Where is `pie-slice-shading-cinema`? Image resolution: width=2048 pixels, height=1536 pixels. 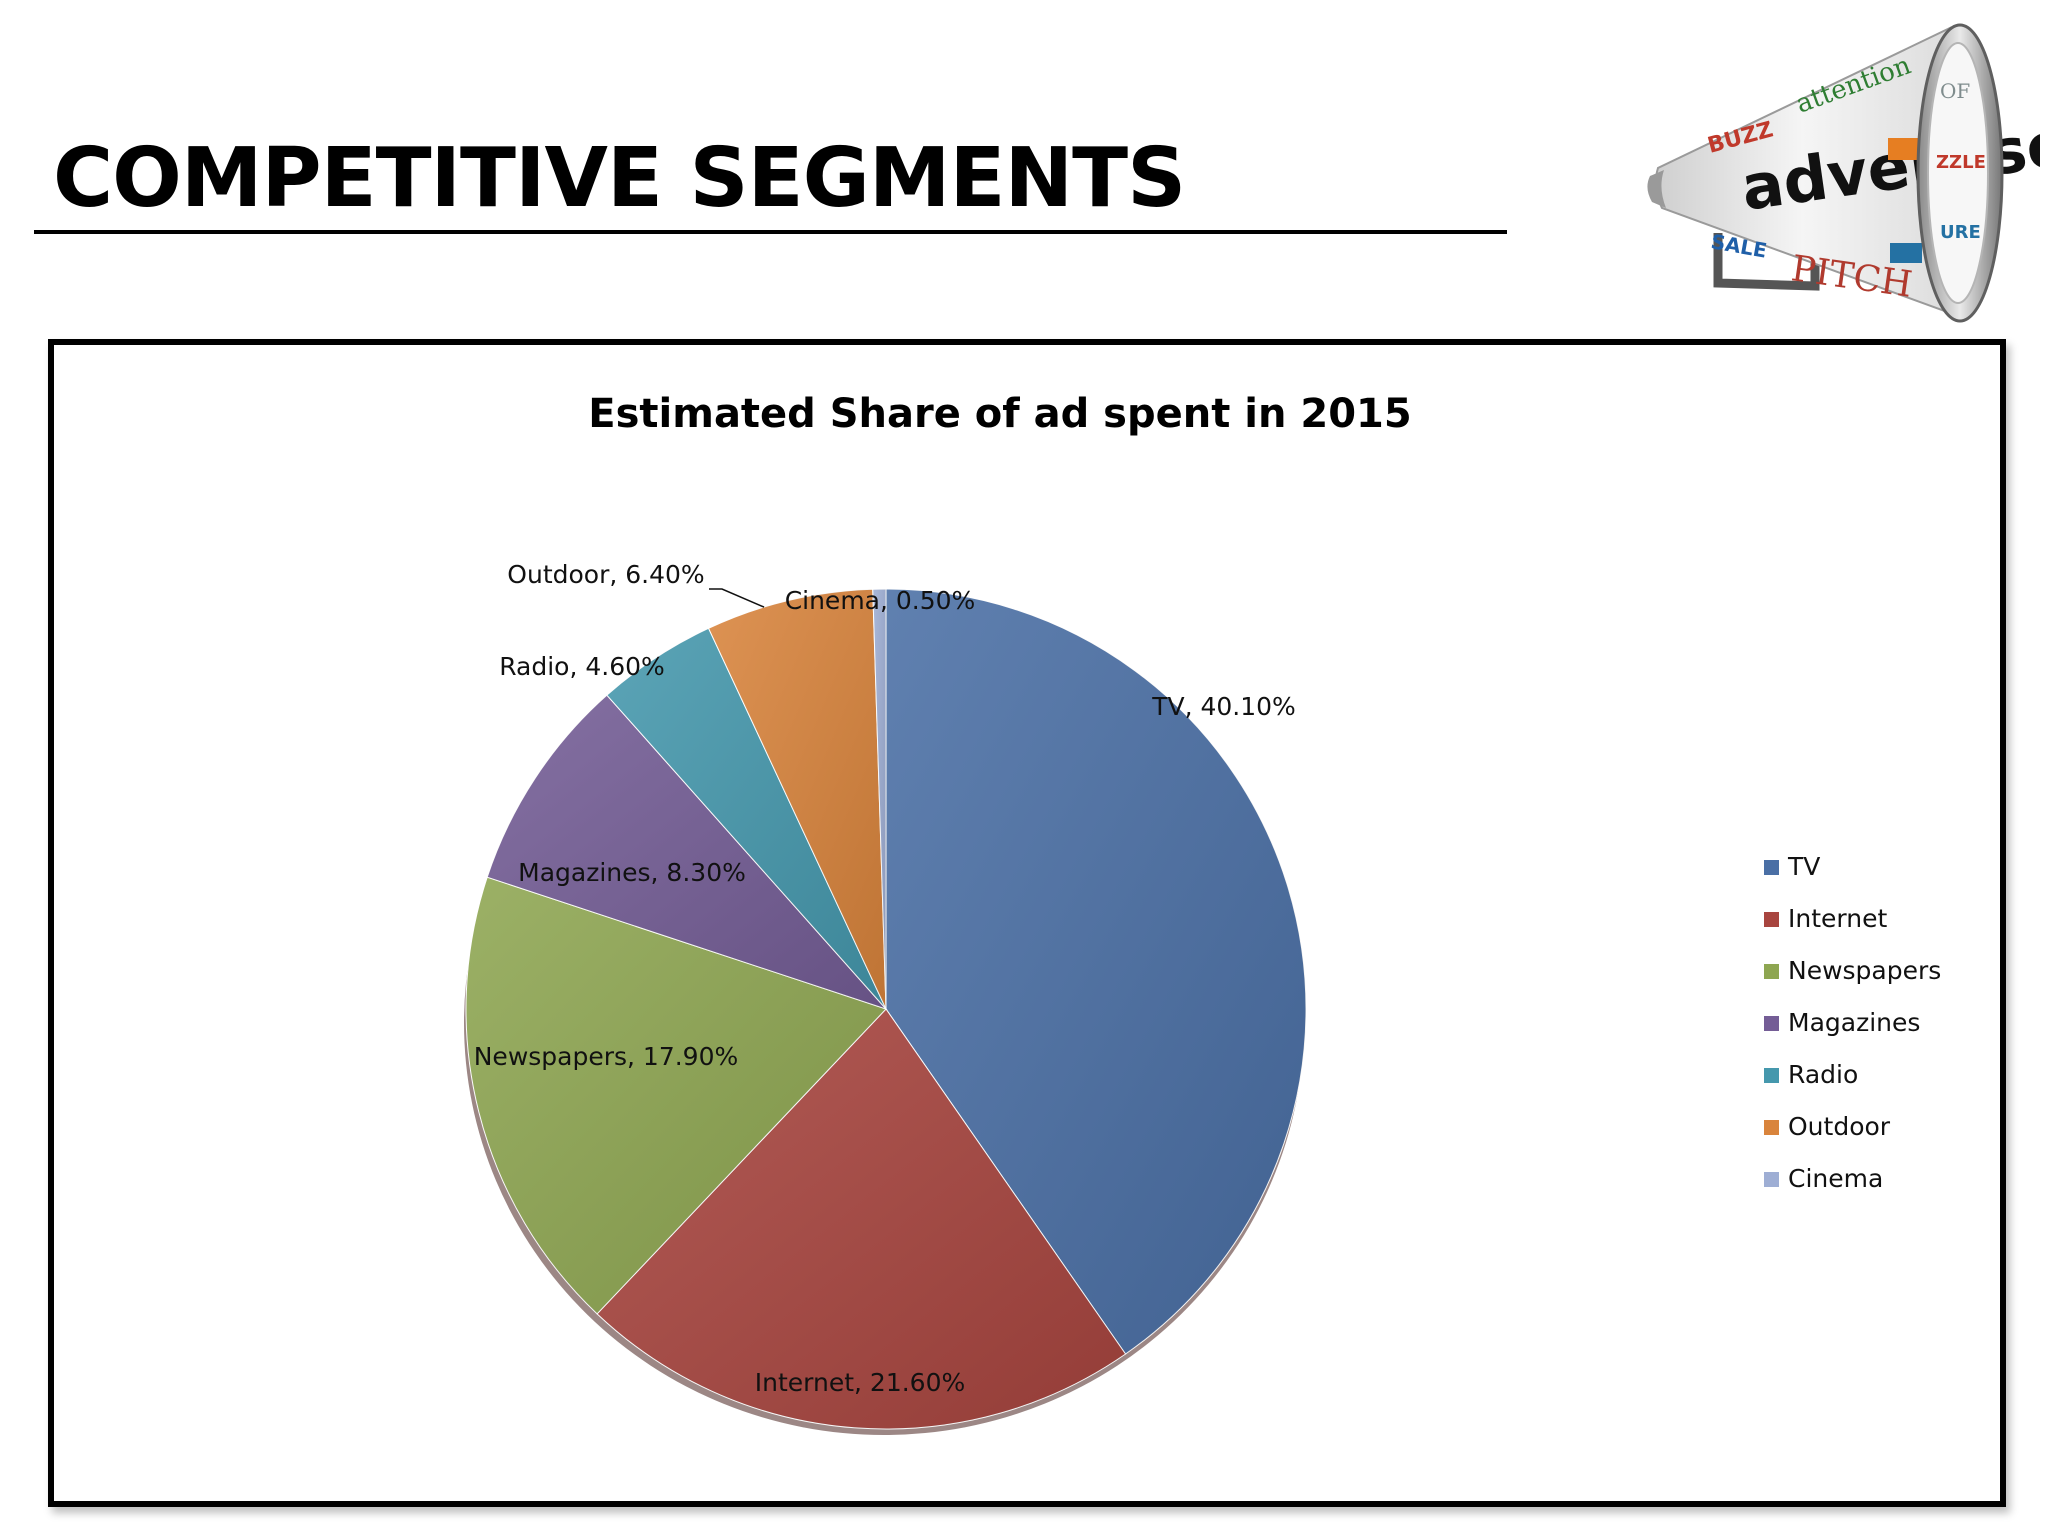
pie-slice-shading-cinema is located at coordinates (879, 799).